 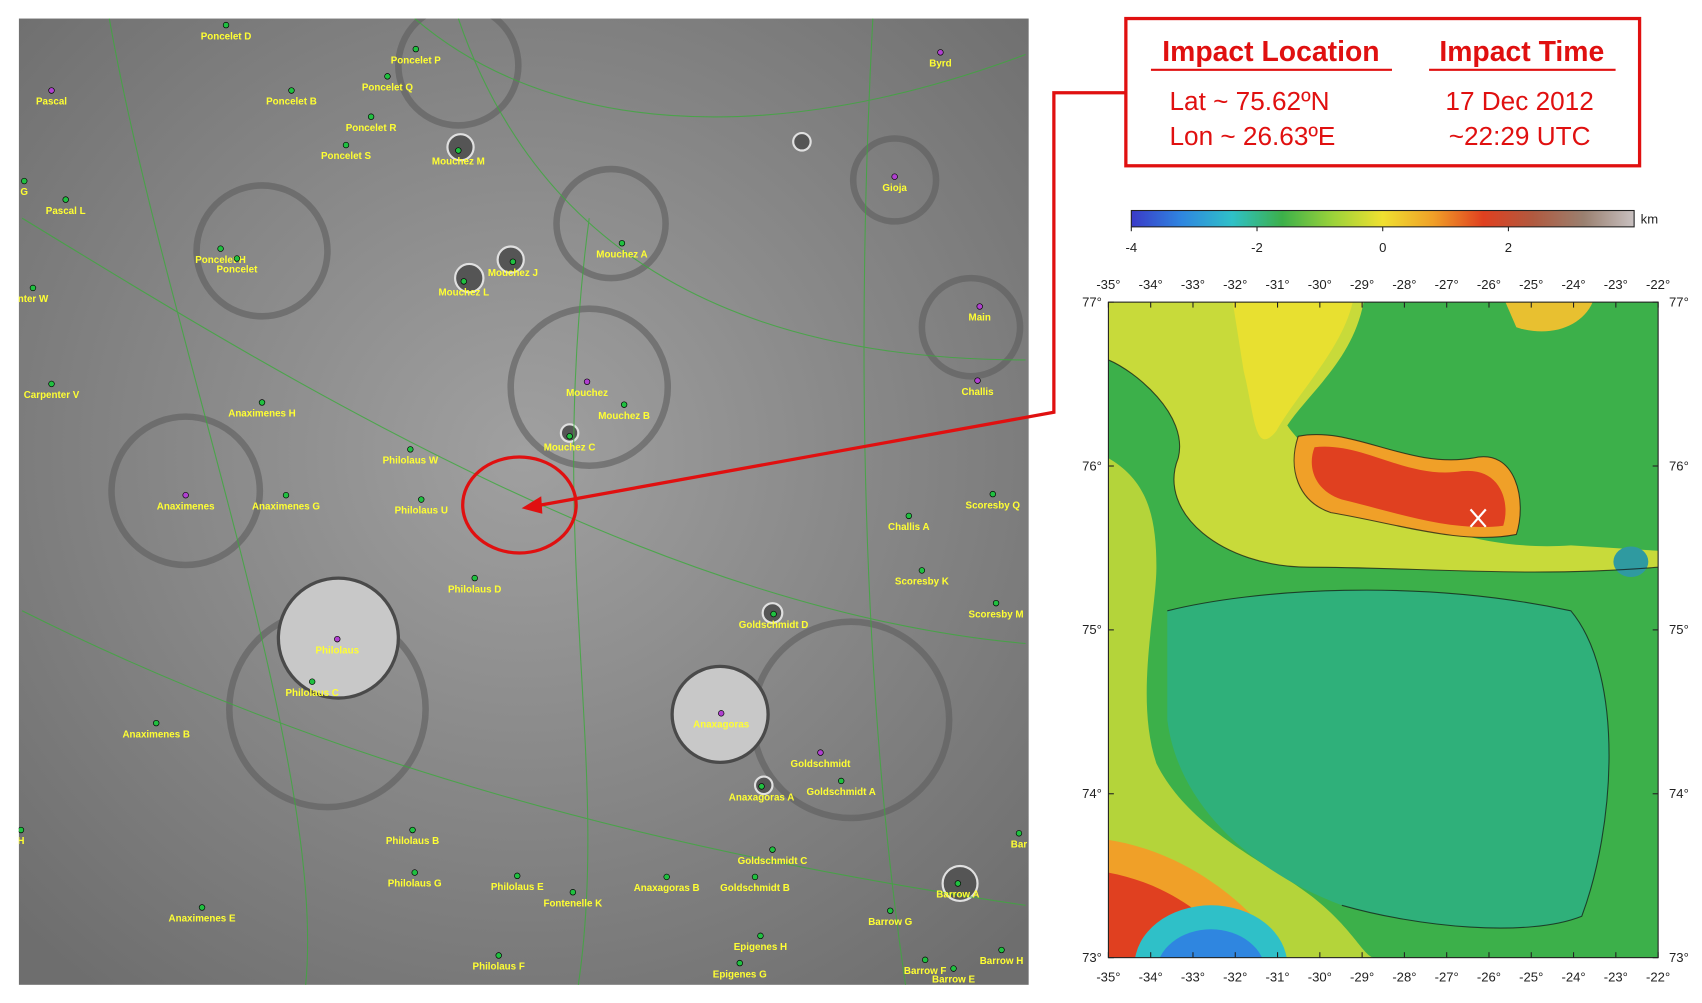 I want to click on y-tick-label: 74°, so click(x=1092, y=793).